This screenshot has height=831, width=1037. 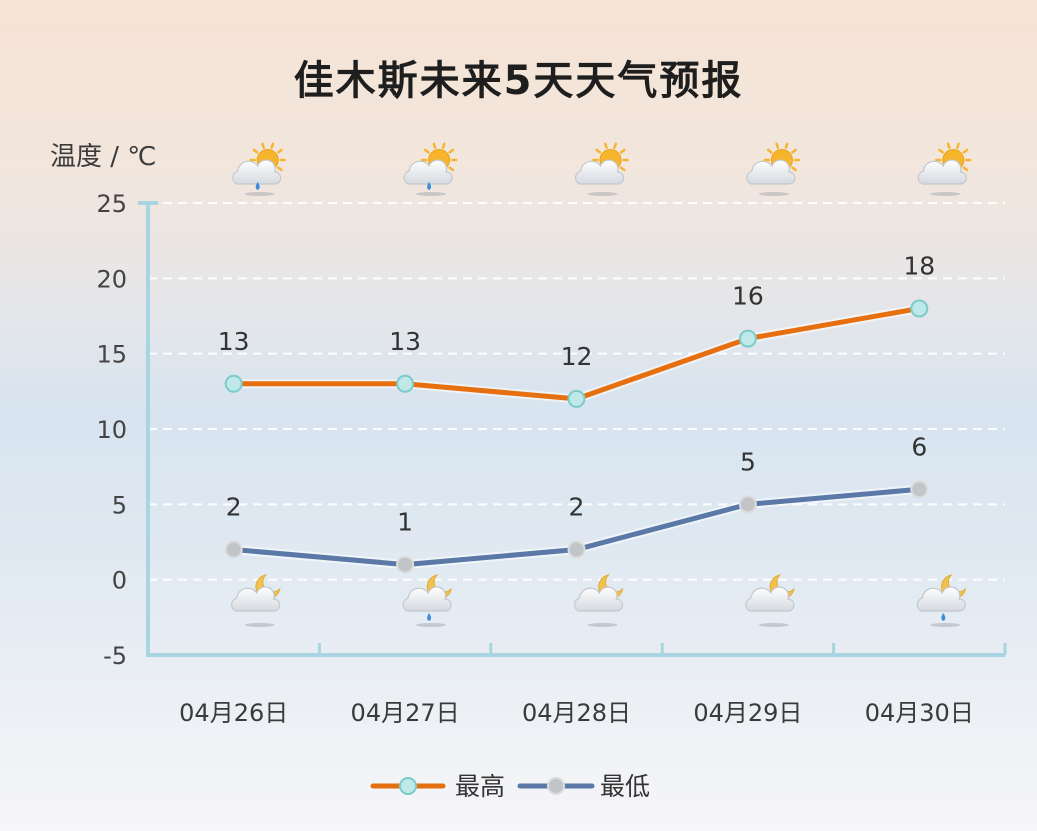 What do you see at coordinates (510, 786) in the screenshot?
I see `legend: 最高 最低` at bounding box center [510, 786].